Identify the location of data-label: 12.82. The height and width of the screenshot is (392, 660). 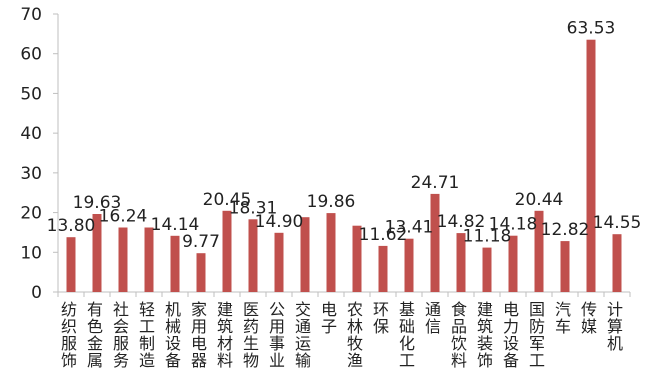
(565, 230).